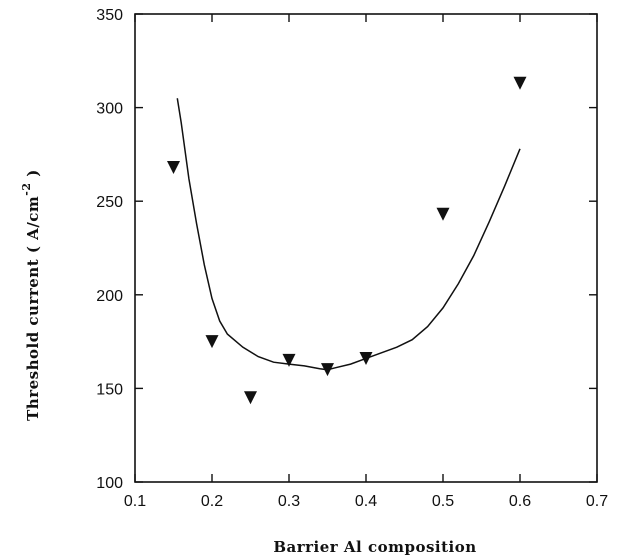 This screenshot has width=629, height=560. What do you see at coordinates (109, 296) in the screenshot?
I see `y-tick-label: 200` at bounding box center [109, 296].